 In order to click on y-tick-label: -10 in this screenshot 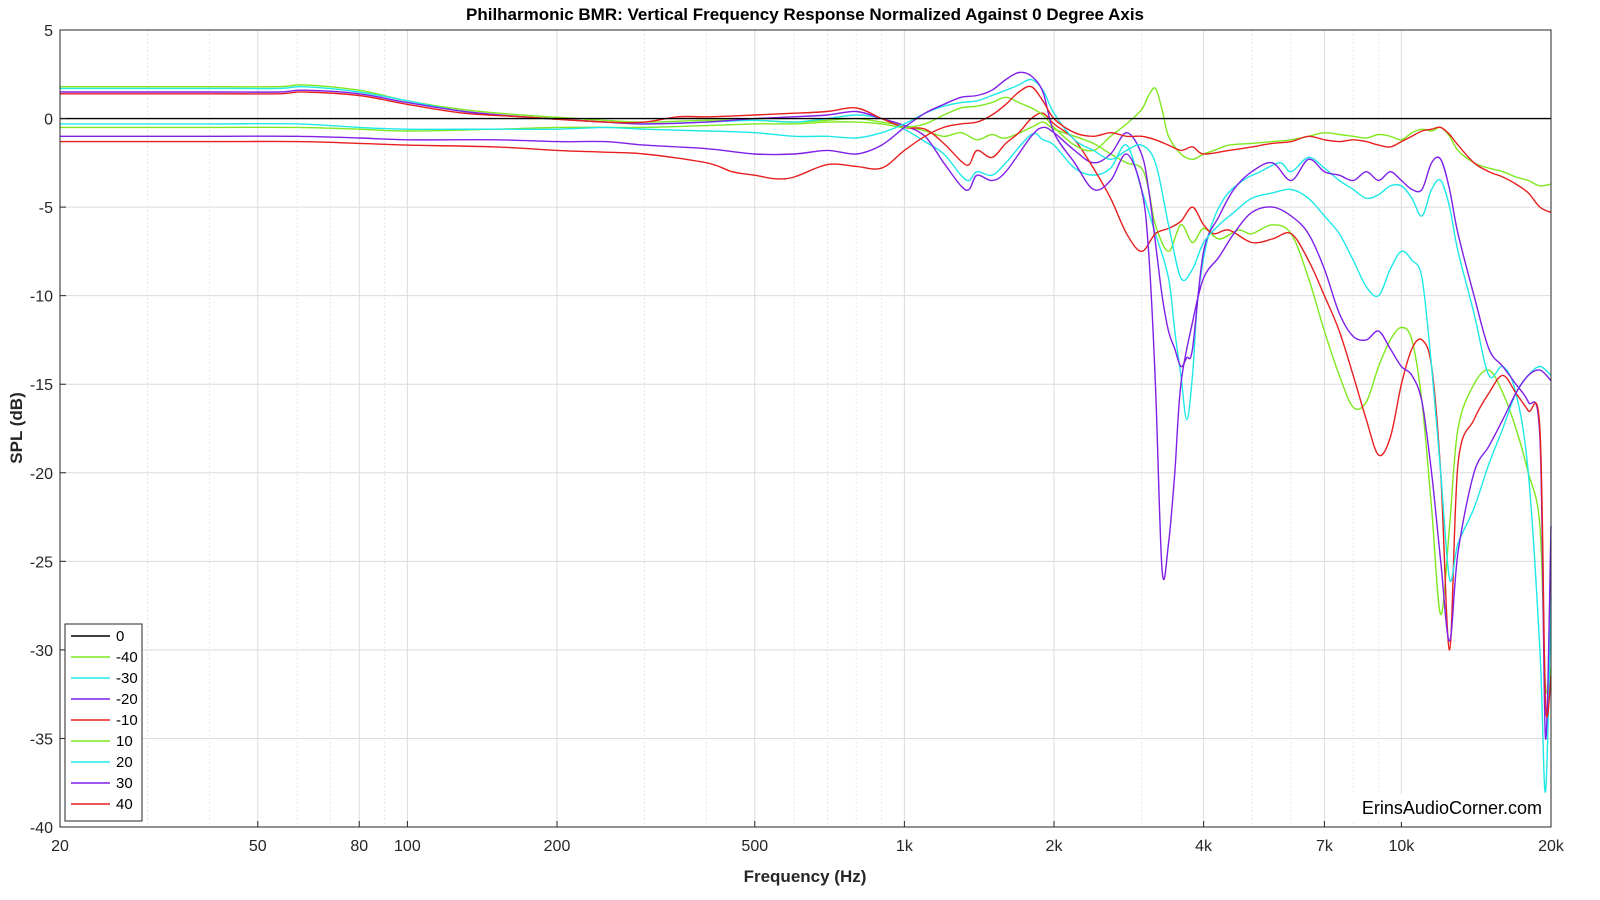, I will do `click(41, 297)`.